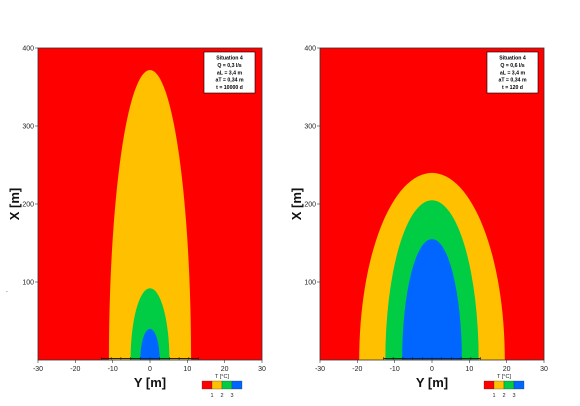  What do you see at coordinates (150, 214) in the screenshot?
I see `contour-level-2-area` at bounding box center [150, 214].